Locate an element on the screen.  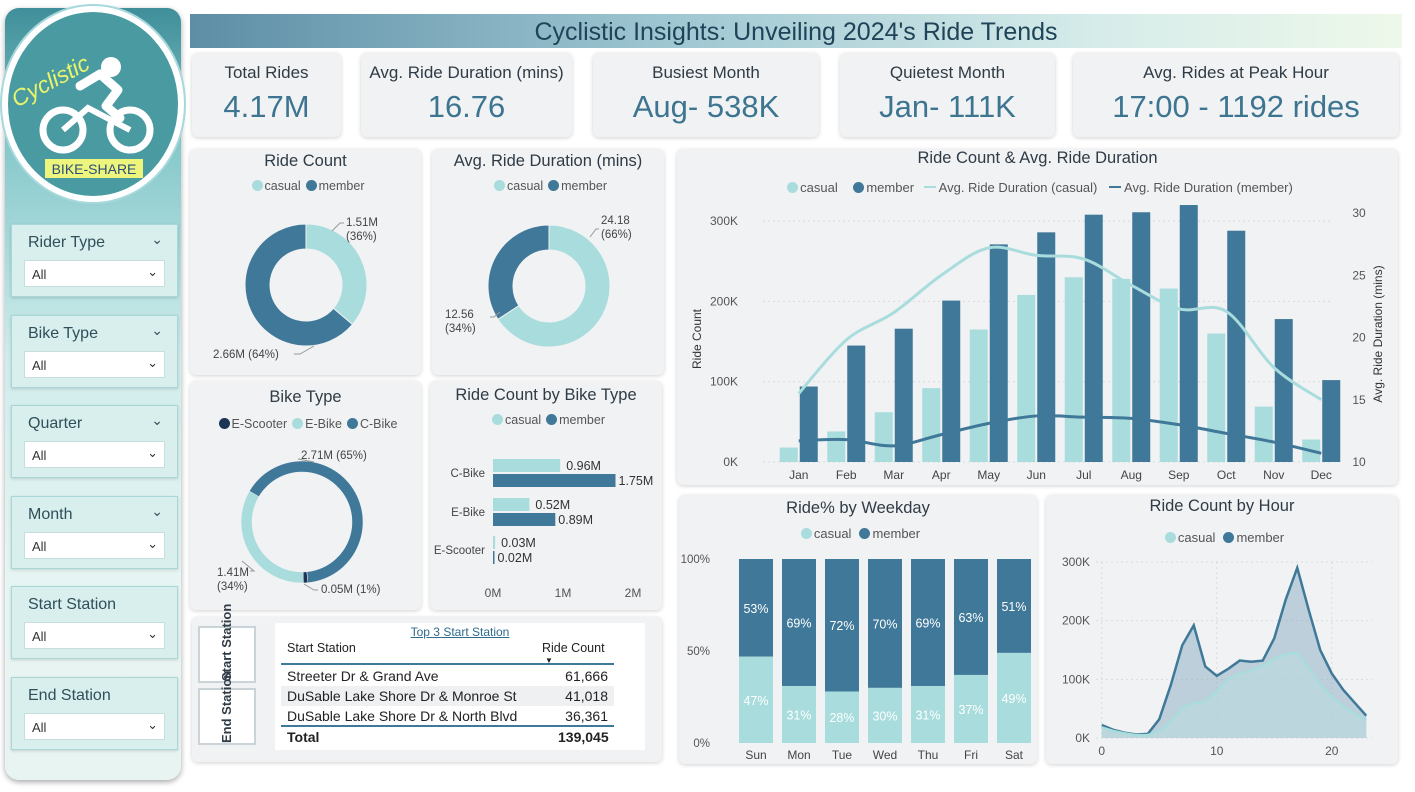
bar-casual-mon is located at coordinates (799, 714).